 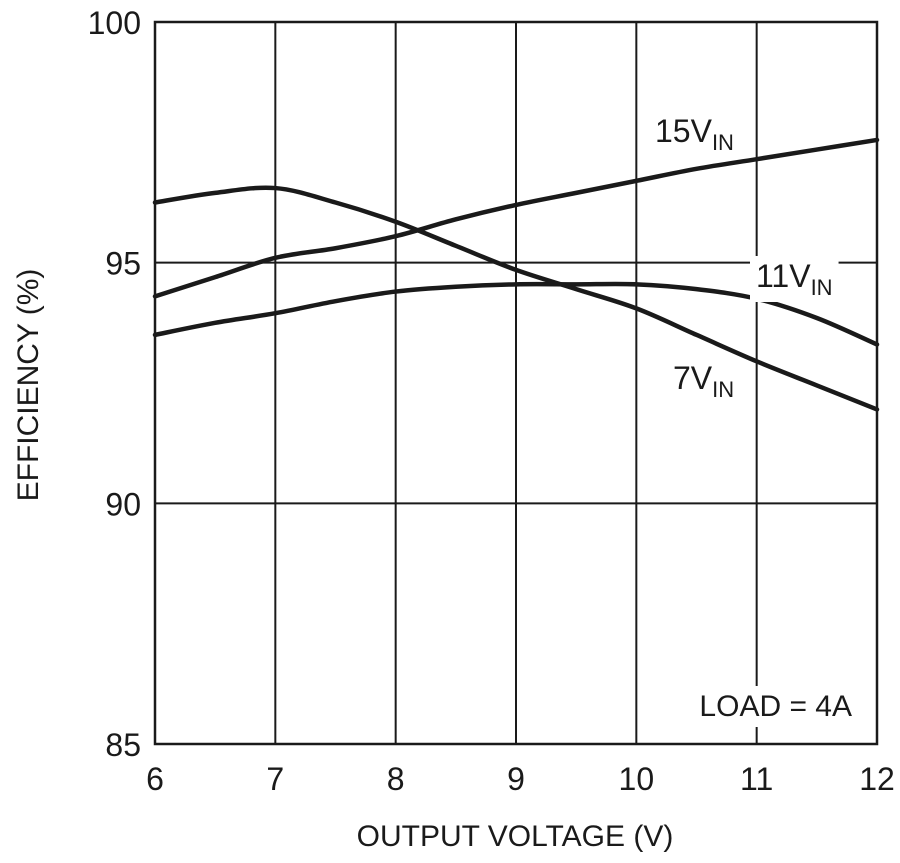 I want to click on series-label-7v: 7VIN, so click(x=703, y=381).